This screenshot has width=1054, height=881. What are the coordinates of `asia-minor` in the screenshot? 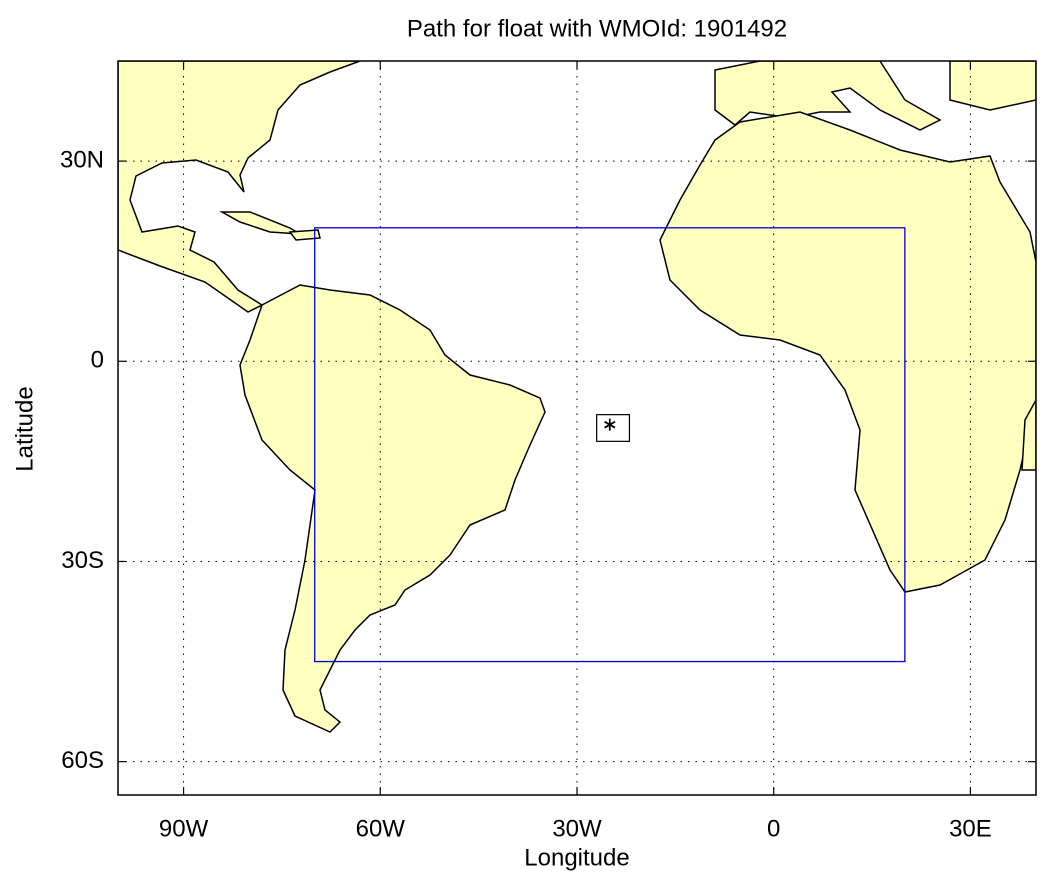 It's located at (992, 86).